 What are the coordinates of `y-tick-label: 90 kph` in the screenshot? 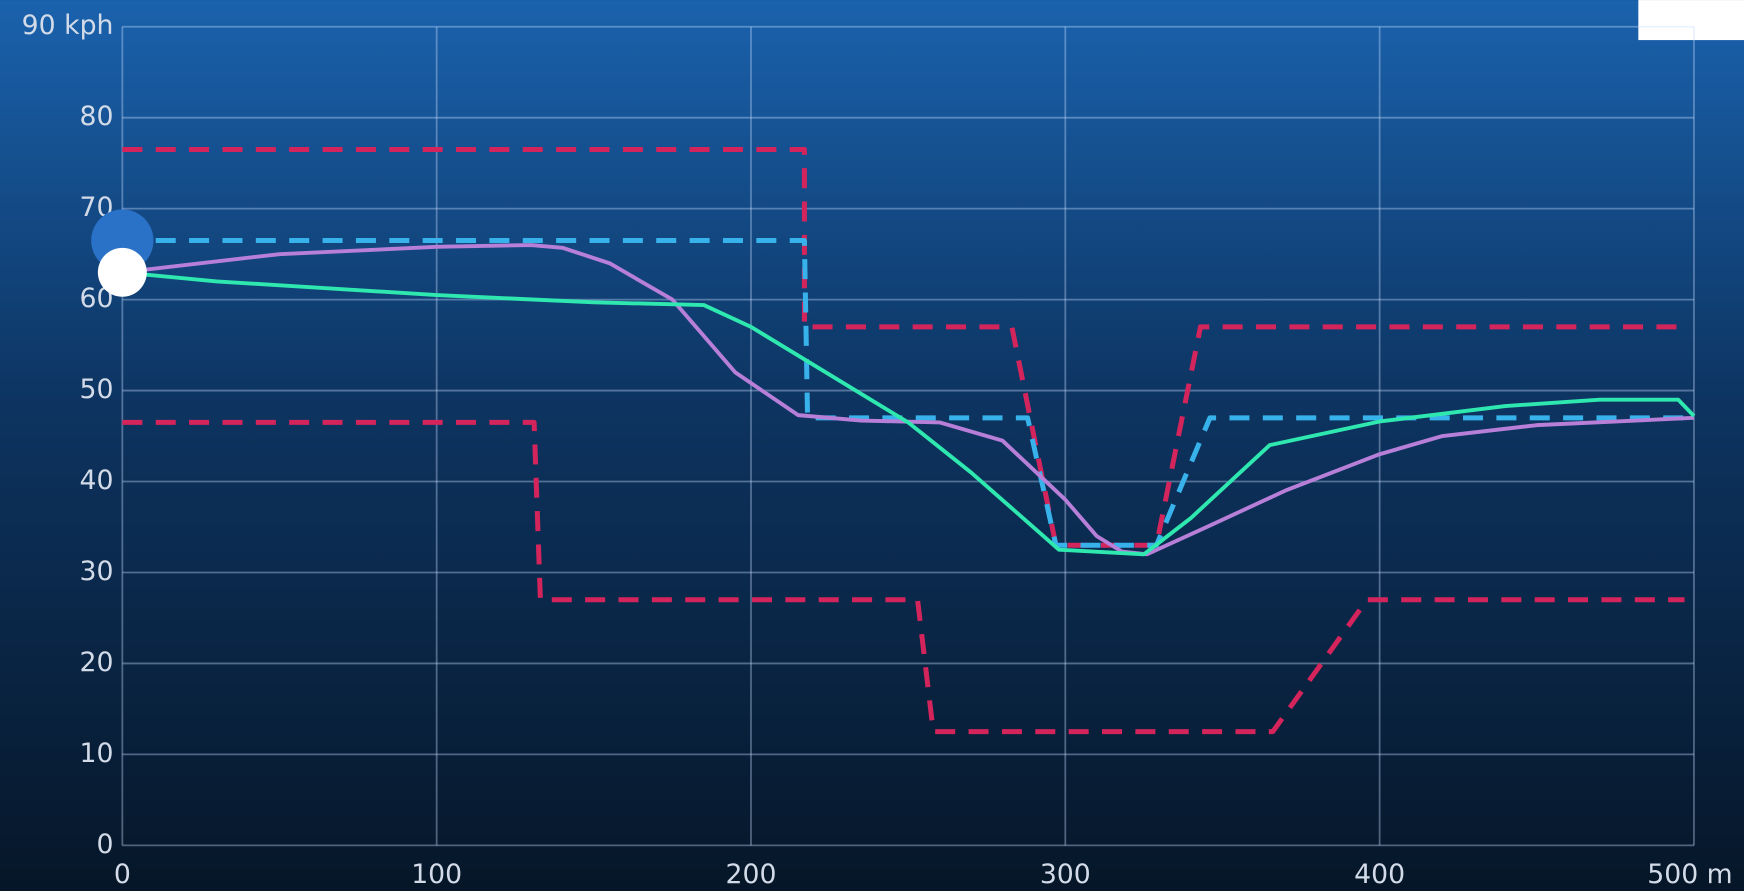 It's located at (68, 25).